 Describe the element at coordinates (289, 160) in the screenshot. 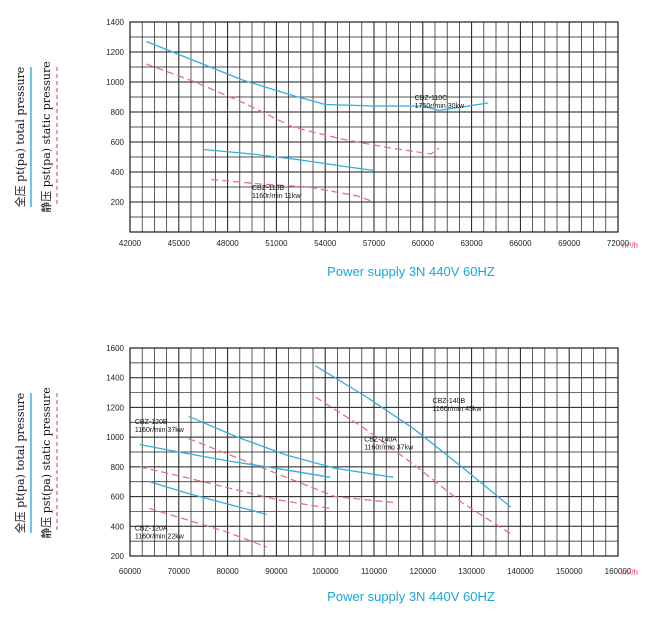

I see `series-cbz-110b-total` at that location.